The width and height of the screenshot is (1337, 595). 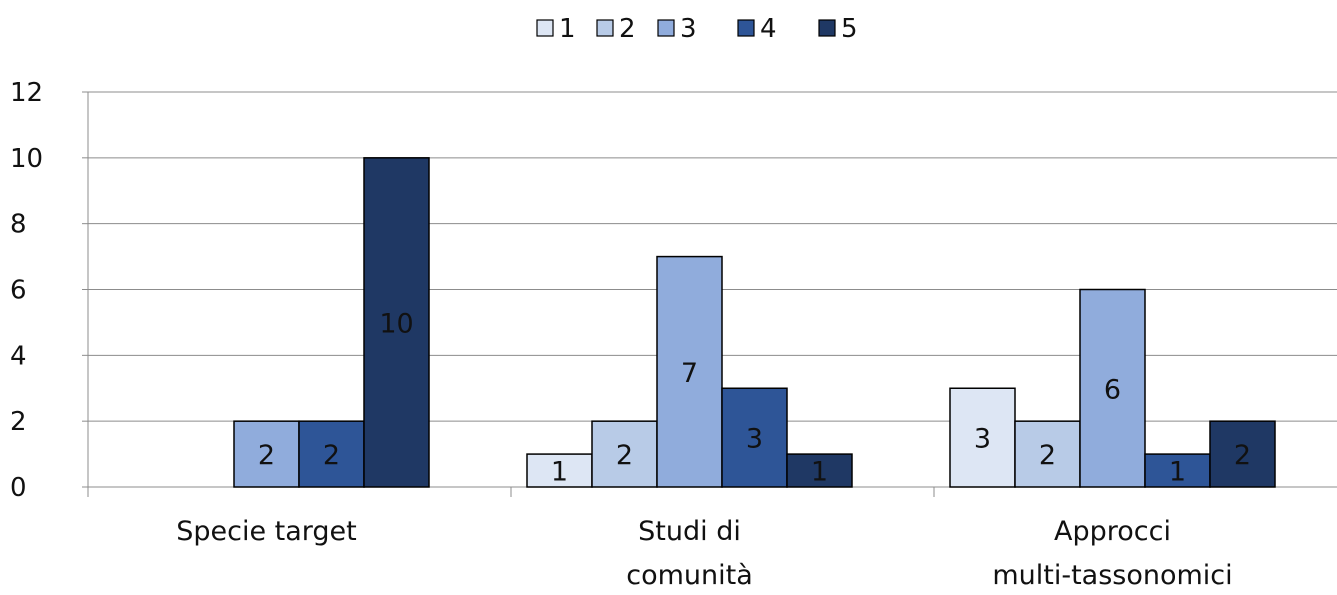 I want to click on x-category-label: comunità, so click(x=689, y=575).